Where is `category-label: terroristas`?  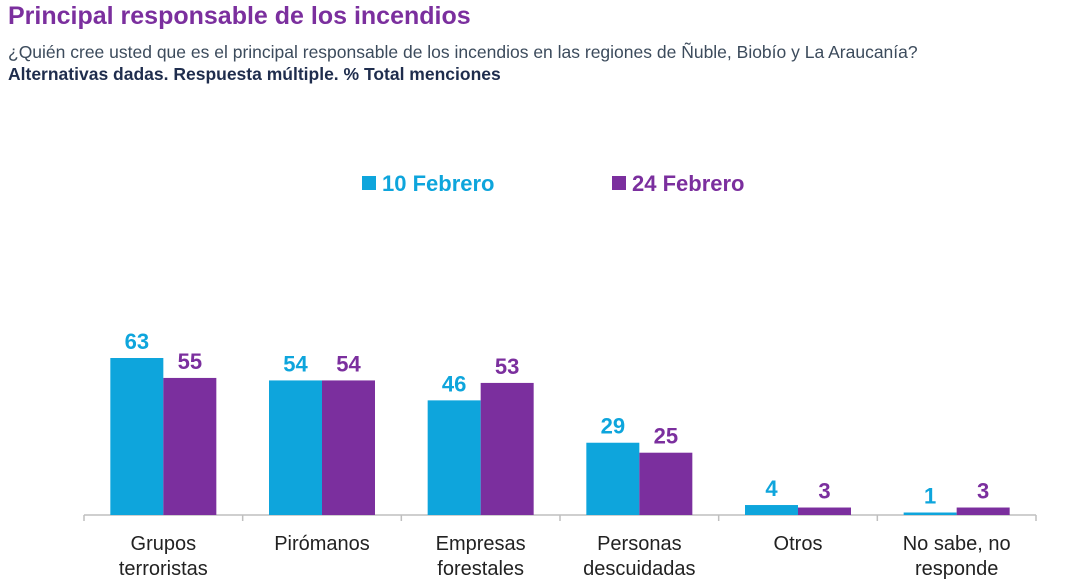 category-label: terroristas is located at coordinates (163, 569).